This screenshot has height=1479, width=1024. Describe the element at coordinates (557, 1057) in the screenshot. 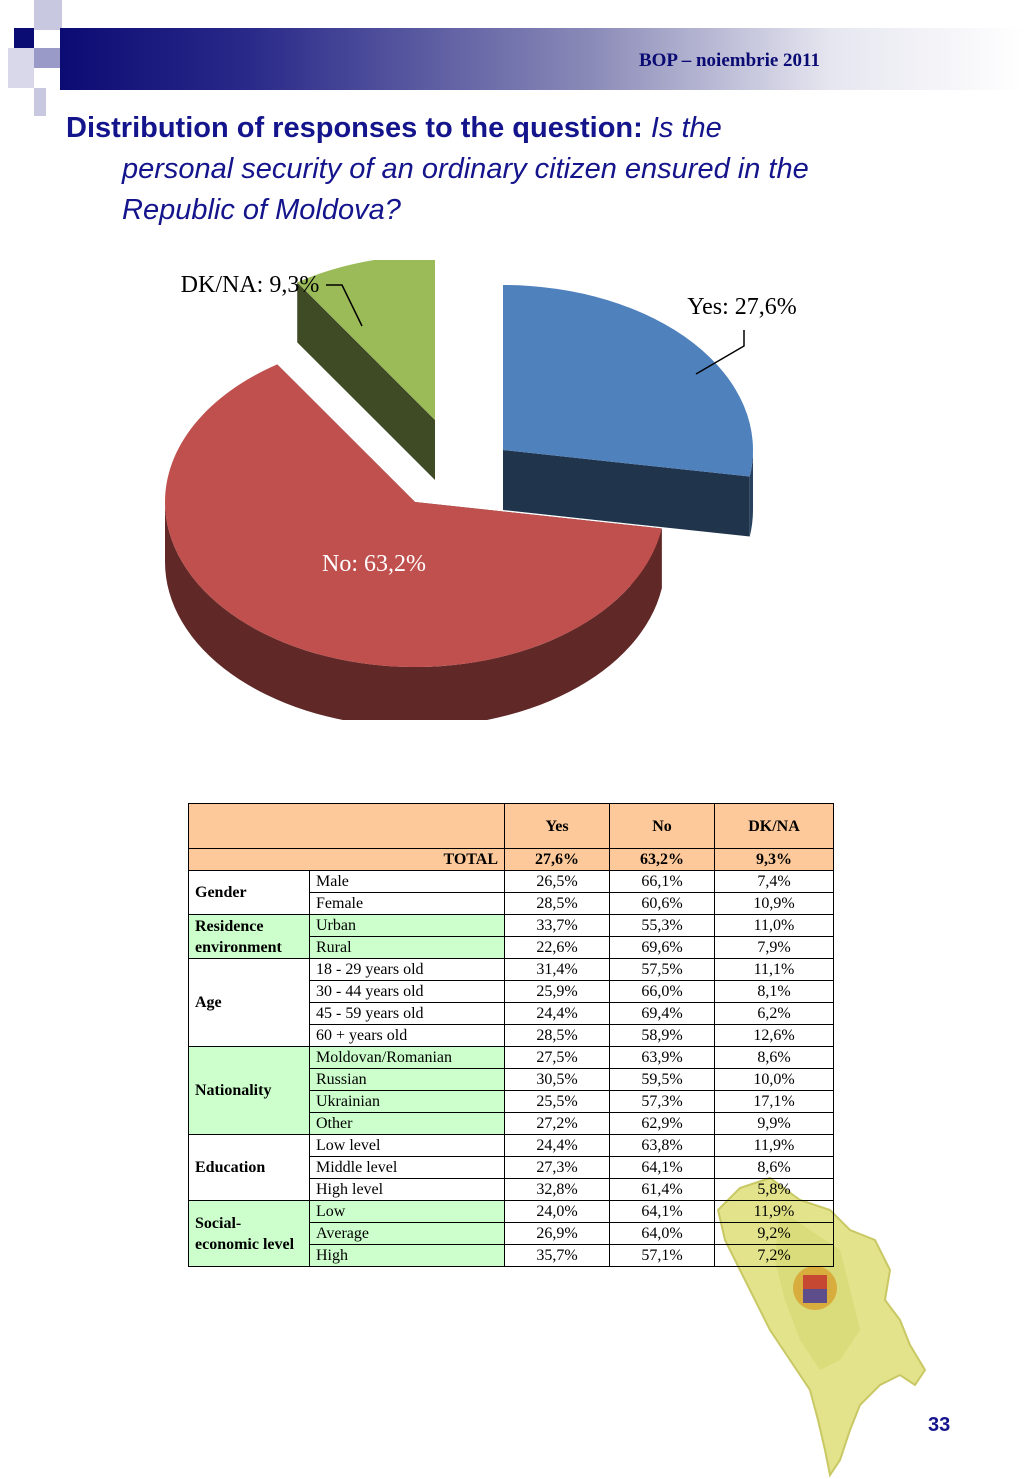

I see `cell-value: 27,5%` at that location.